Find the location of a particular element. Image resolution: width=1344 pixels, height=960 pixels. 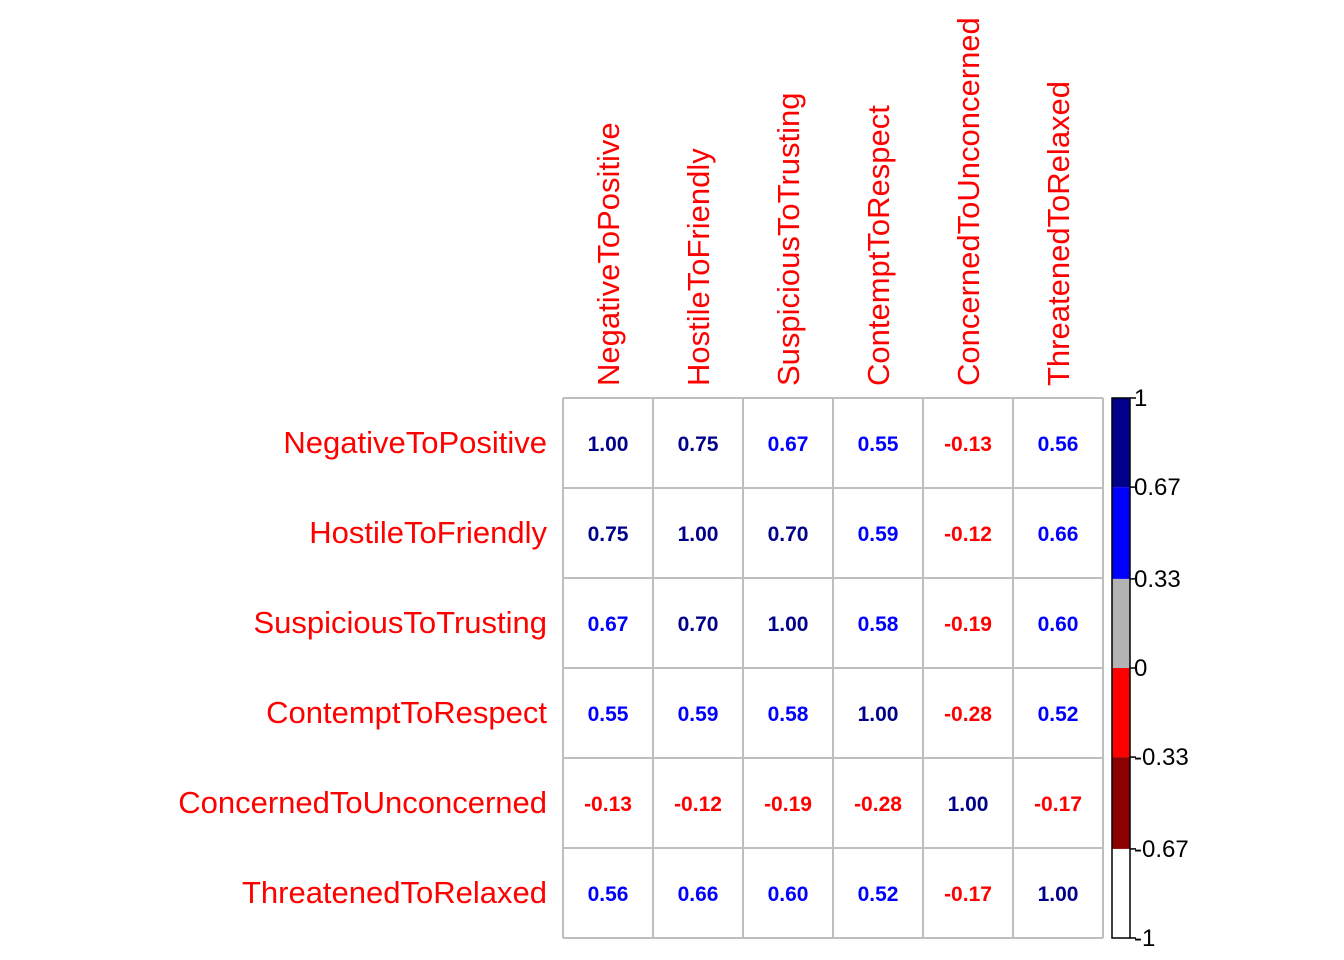

row-label: SuspiciousToTrusting is located at coordinates (401, 622).